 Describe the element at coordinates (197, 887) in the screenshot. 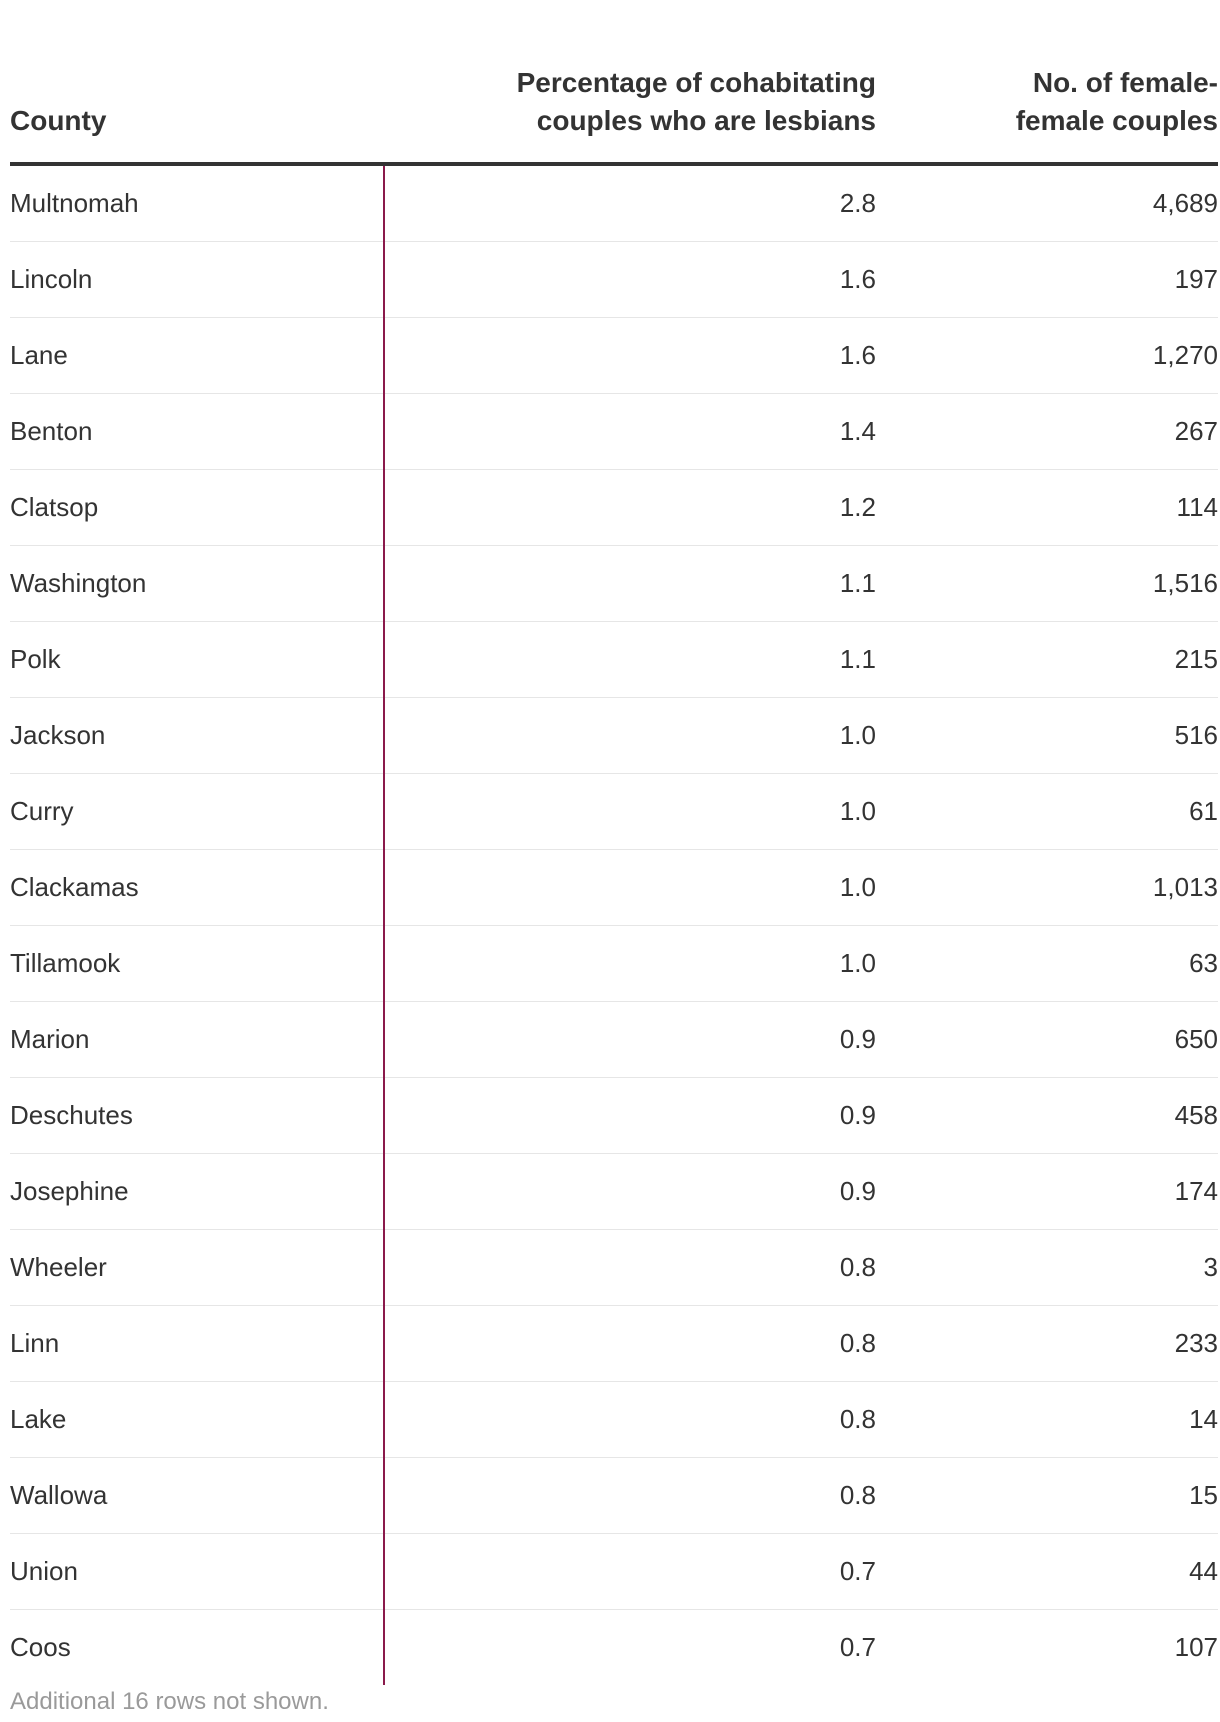

I see `cell-county: Clackamas` at that location.